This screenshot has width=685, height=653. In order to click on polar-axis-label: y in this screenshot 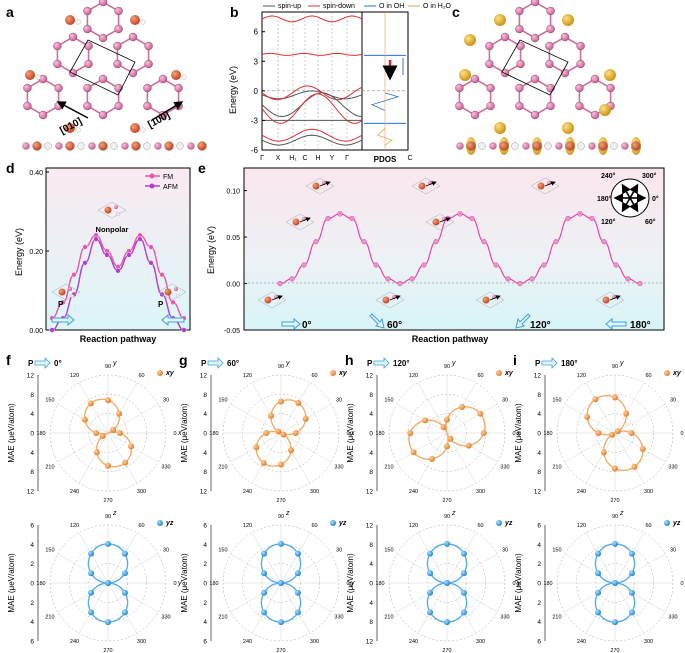, I will do `click(352, 583)`.